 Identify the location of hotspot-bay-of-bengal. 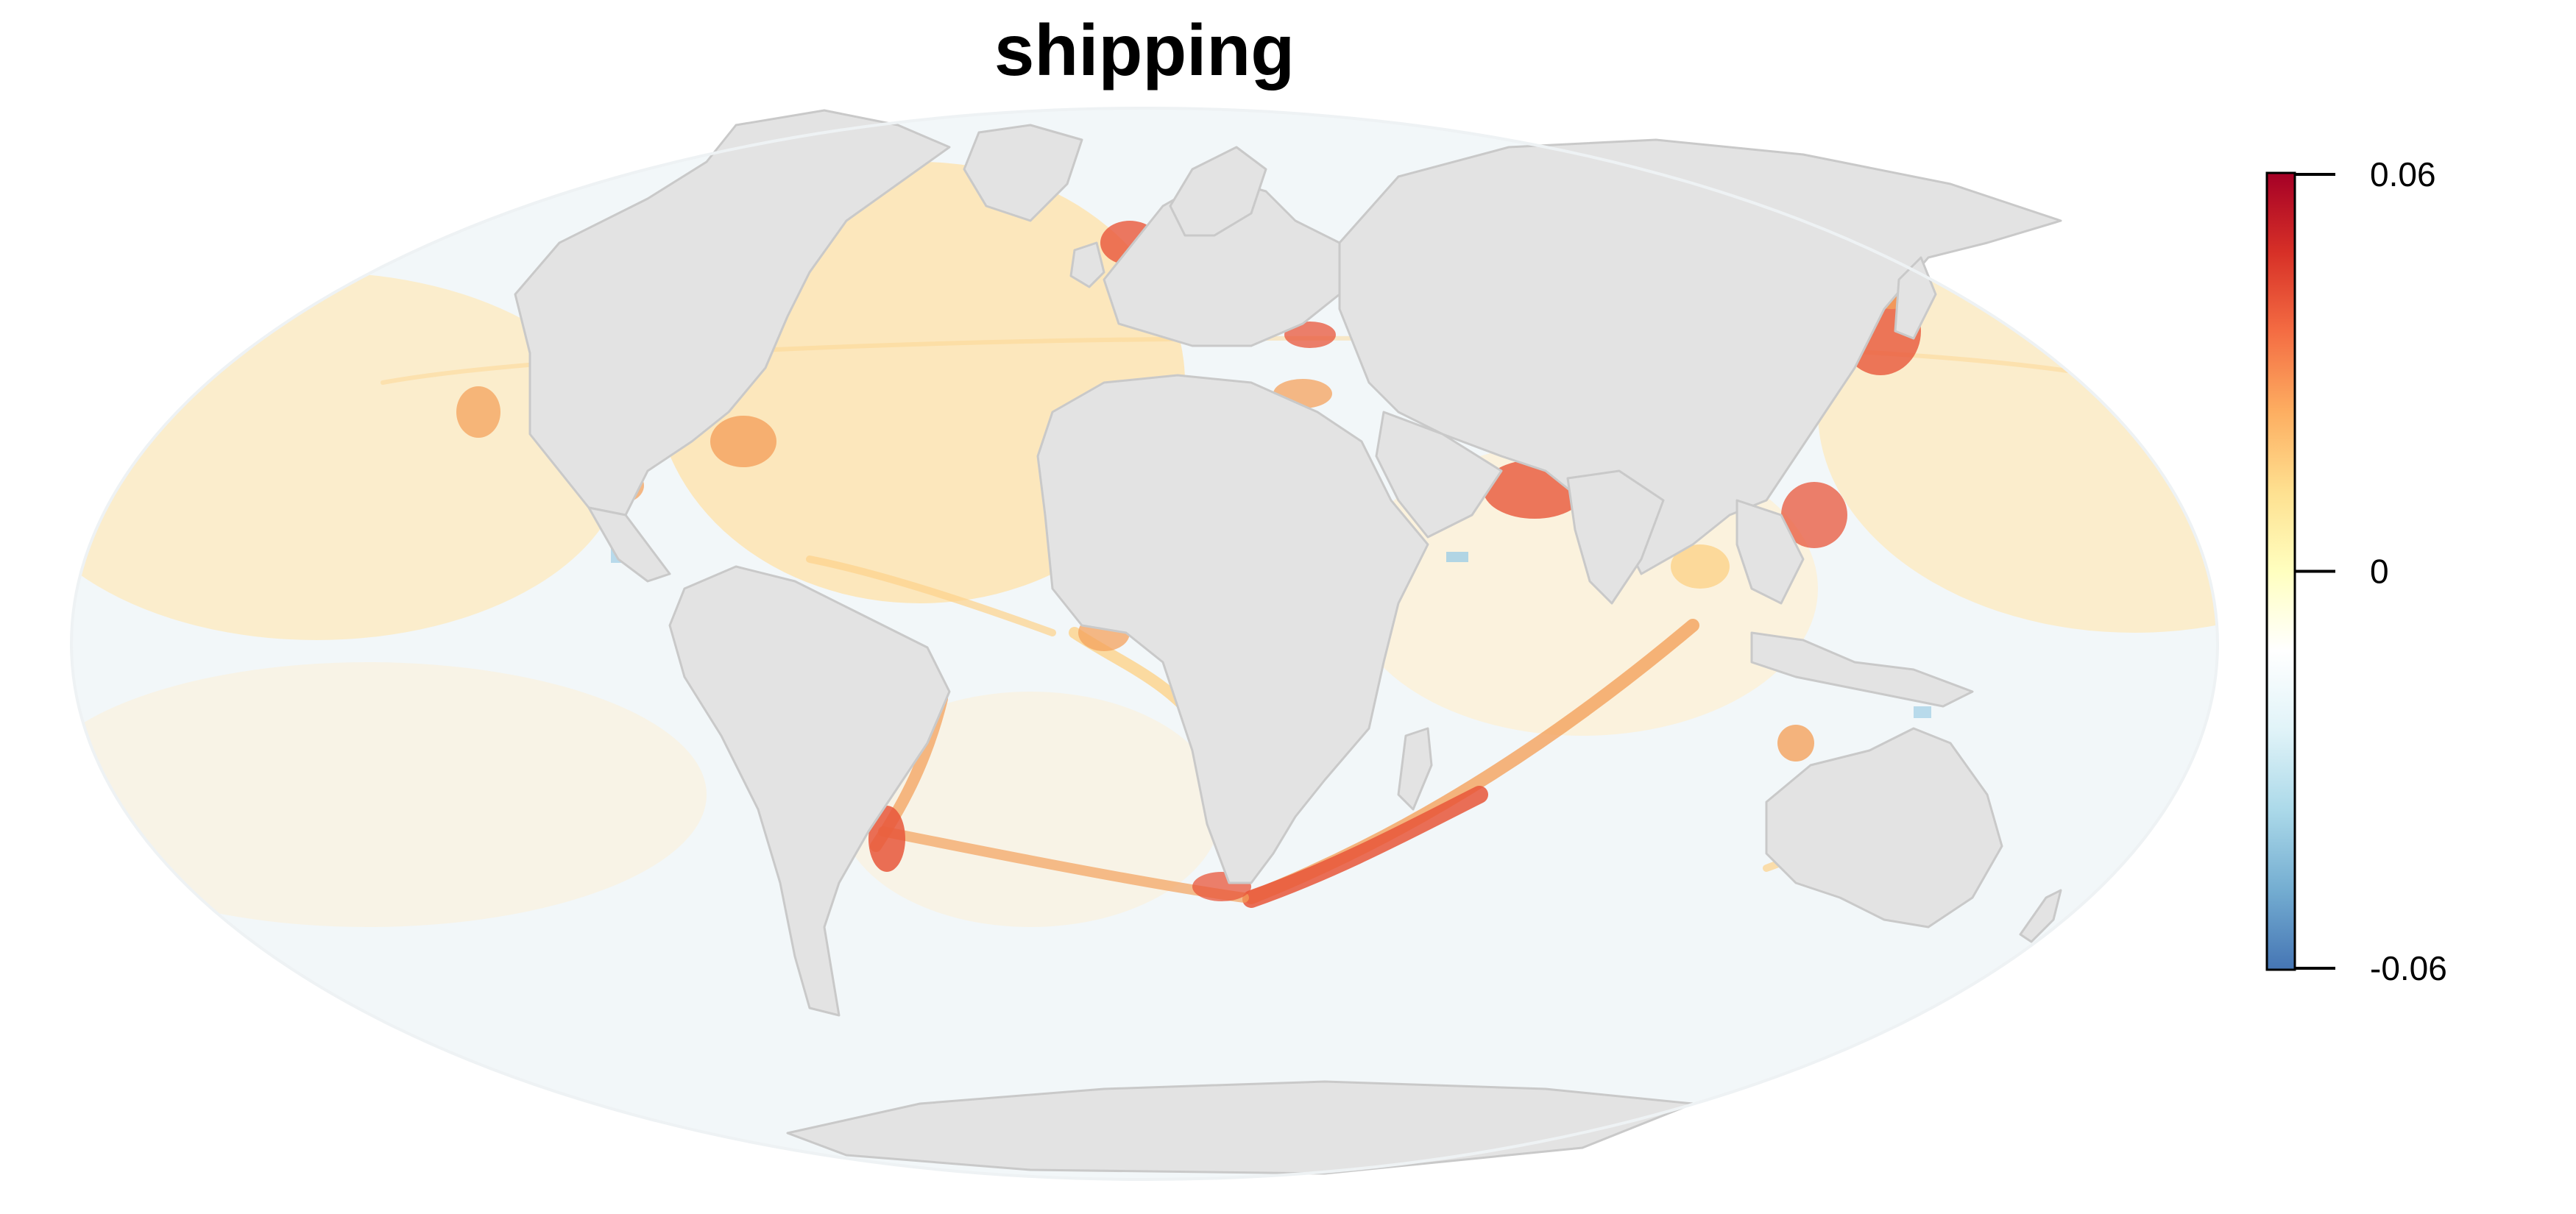
(1700, 566).